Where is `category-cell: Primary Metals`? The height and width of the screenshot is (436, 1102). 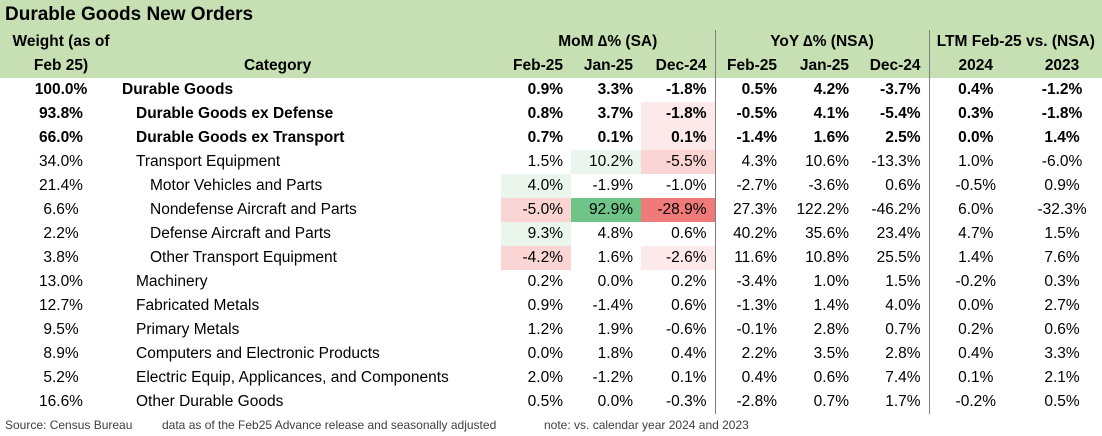 category-cell: Primary Metals is located at coordinates (188, 329).